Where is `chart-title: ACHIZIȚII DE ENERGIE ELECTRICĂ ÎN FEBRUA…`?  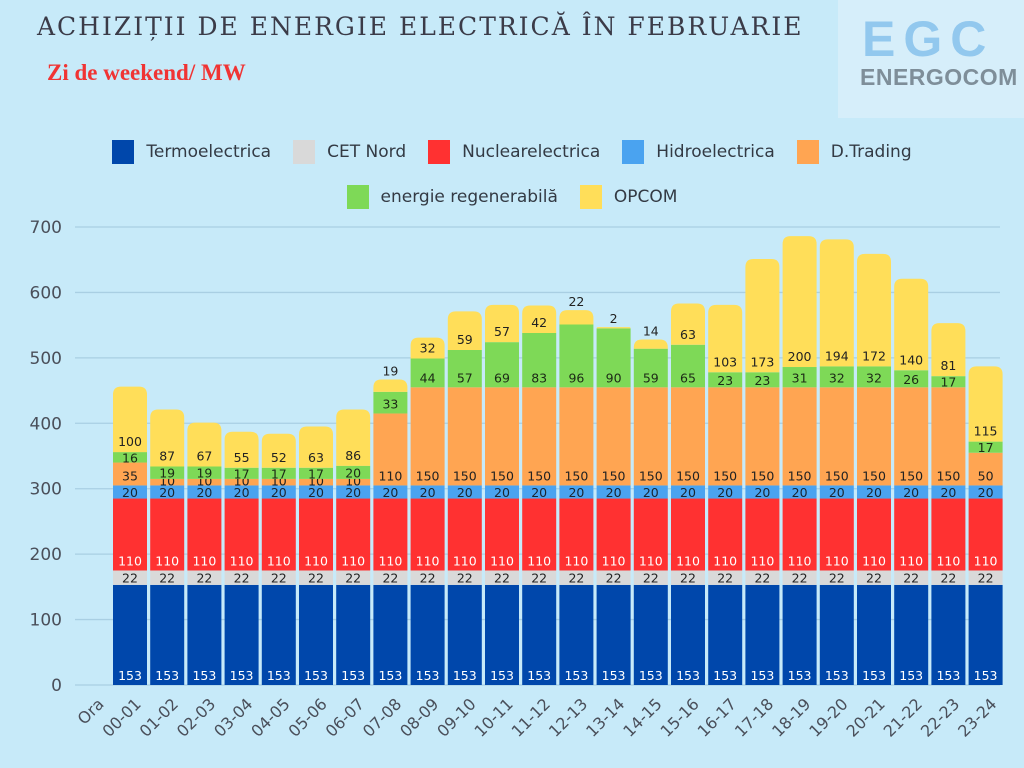 chart-title: ACHIZIȚII DE ENERGIE ELECTRICĂ ÎN FEBRUA… is located at coordinates (420, 26).